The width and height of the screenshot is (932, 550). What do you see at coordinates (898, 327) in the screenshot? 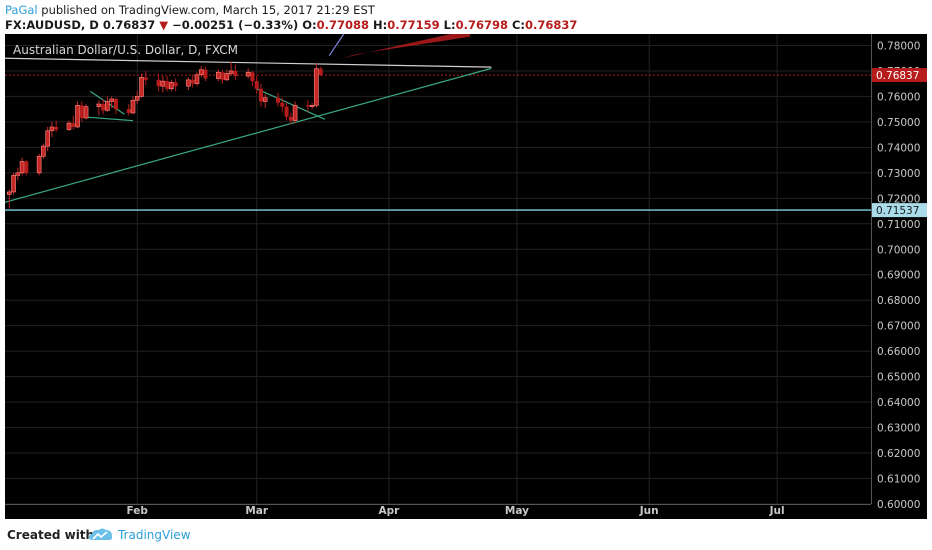
I see `price-tick-label: 0.67000` at bounding box center [898, 327].